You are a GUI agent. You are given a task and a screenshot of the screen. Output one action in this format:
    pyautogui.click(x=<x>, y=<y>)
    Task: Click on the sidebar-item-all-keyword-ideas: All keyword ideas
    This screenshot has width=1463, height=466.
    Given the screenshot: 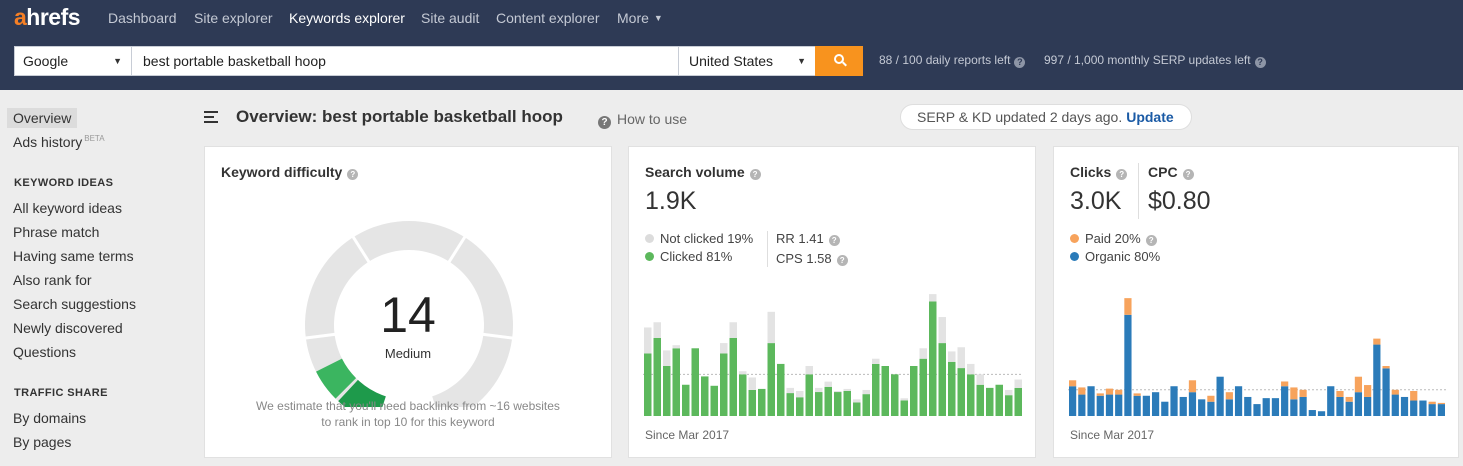 What is the action you would take?
    pyautogui.click(x=67, y=208)
    